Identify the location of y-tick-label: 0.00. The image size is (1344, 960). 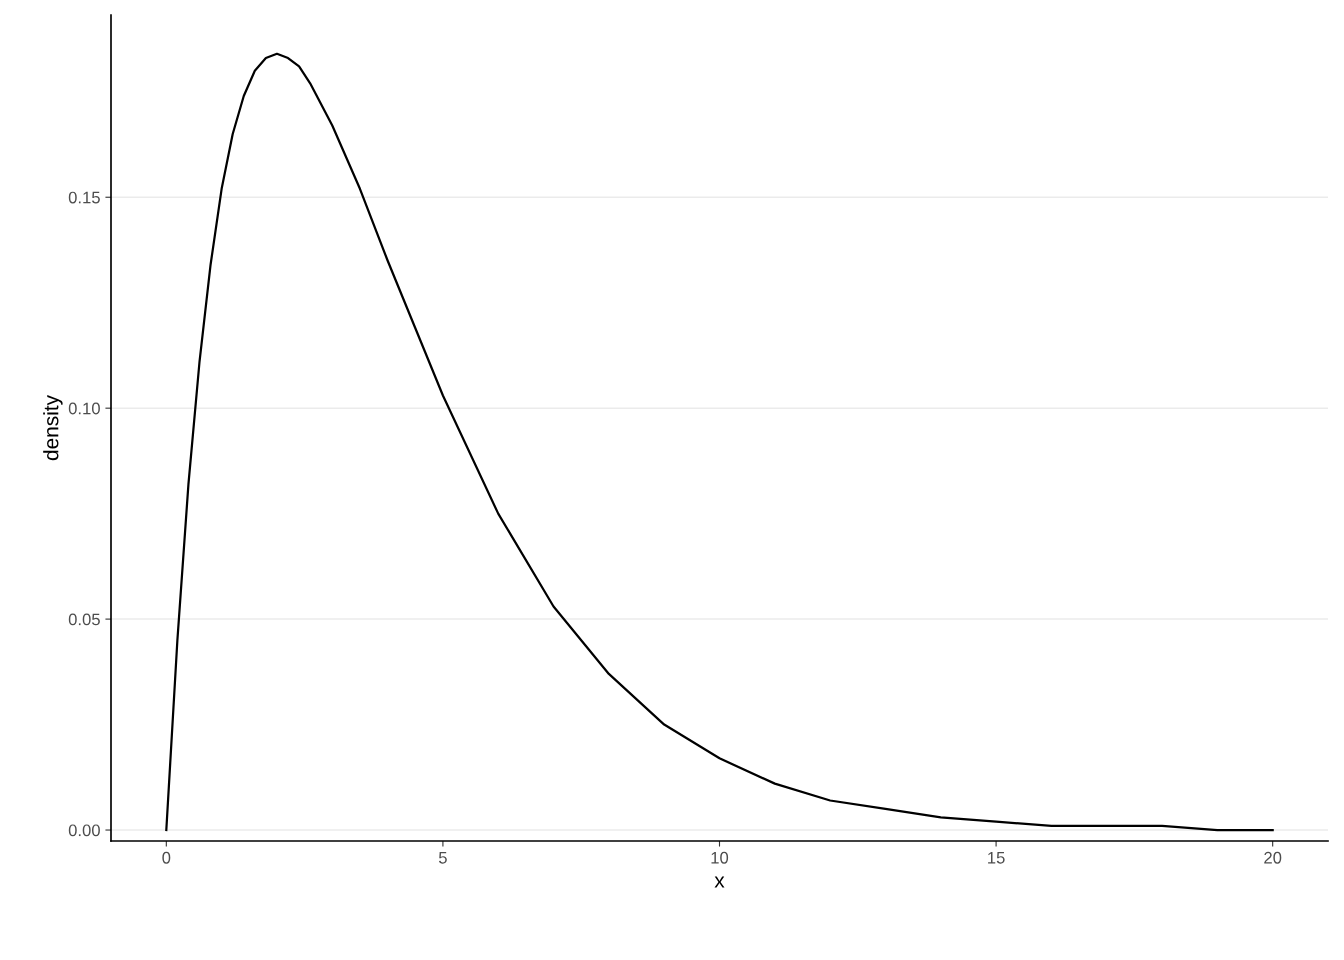
(84, 830).